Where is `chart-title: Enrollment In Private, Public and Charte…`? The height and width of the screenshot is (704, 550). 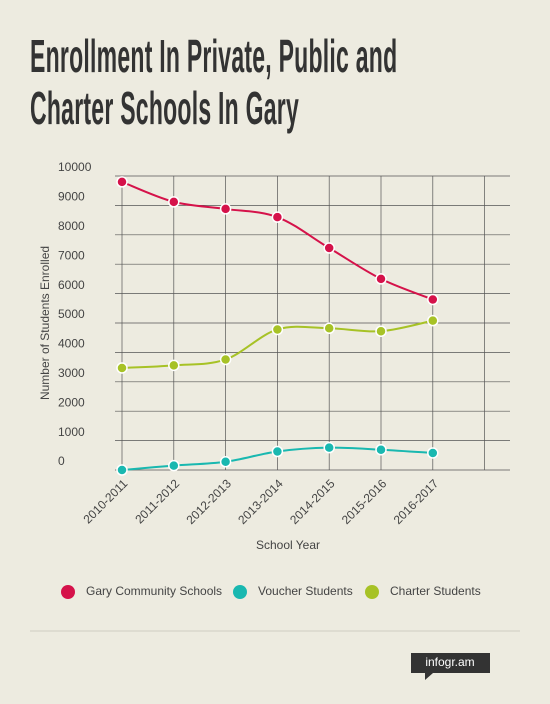
chart-title: Enrollment In Private, Public and Charte… is located at coordinates (214, 82).